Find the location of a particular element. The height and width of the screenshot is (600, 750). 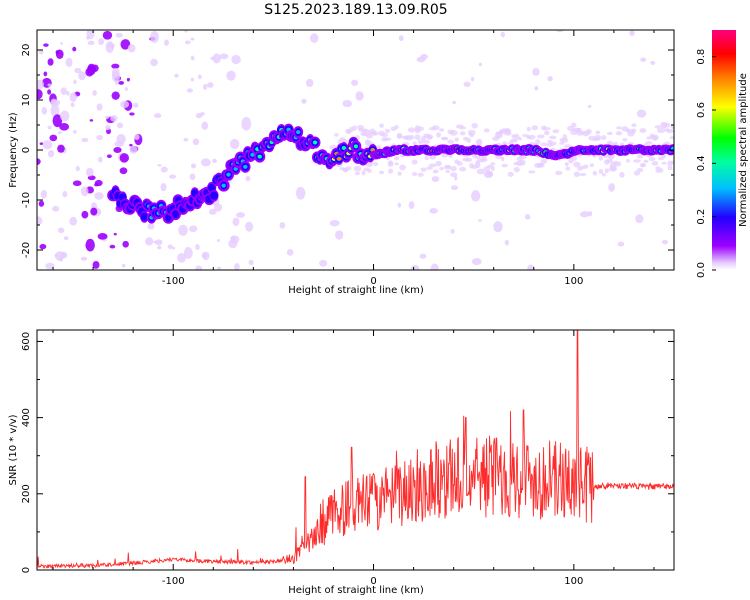

figure-title: S125.2023.189.13.09.R05 is located at coordinates (355, 10).